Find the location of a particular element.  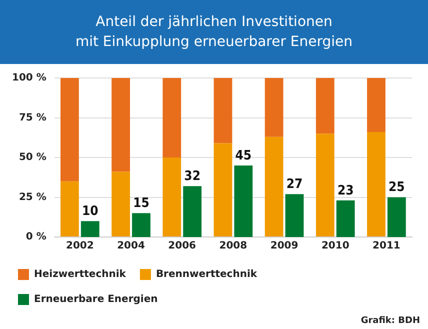

data-label: 10 is located at coordinates (90, 211).